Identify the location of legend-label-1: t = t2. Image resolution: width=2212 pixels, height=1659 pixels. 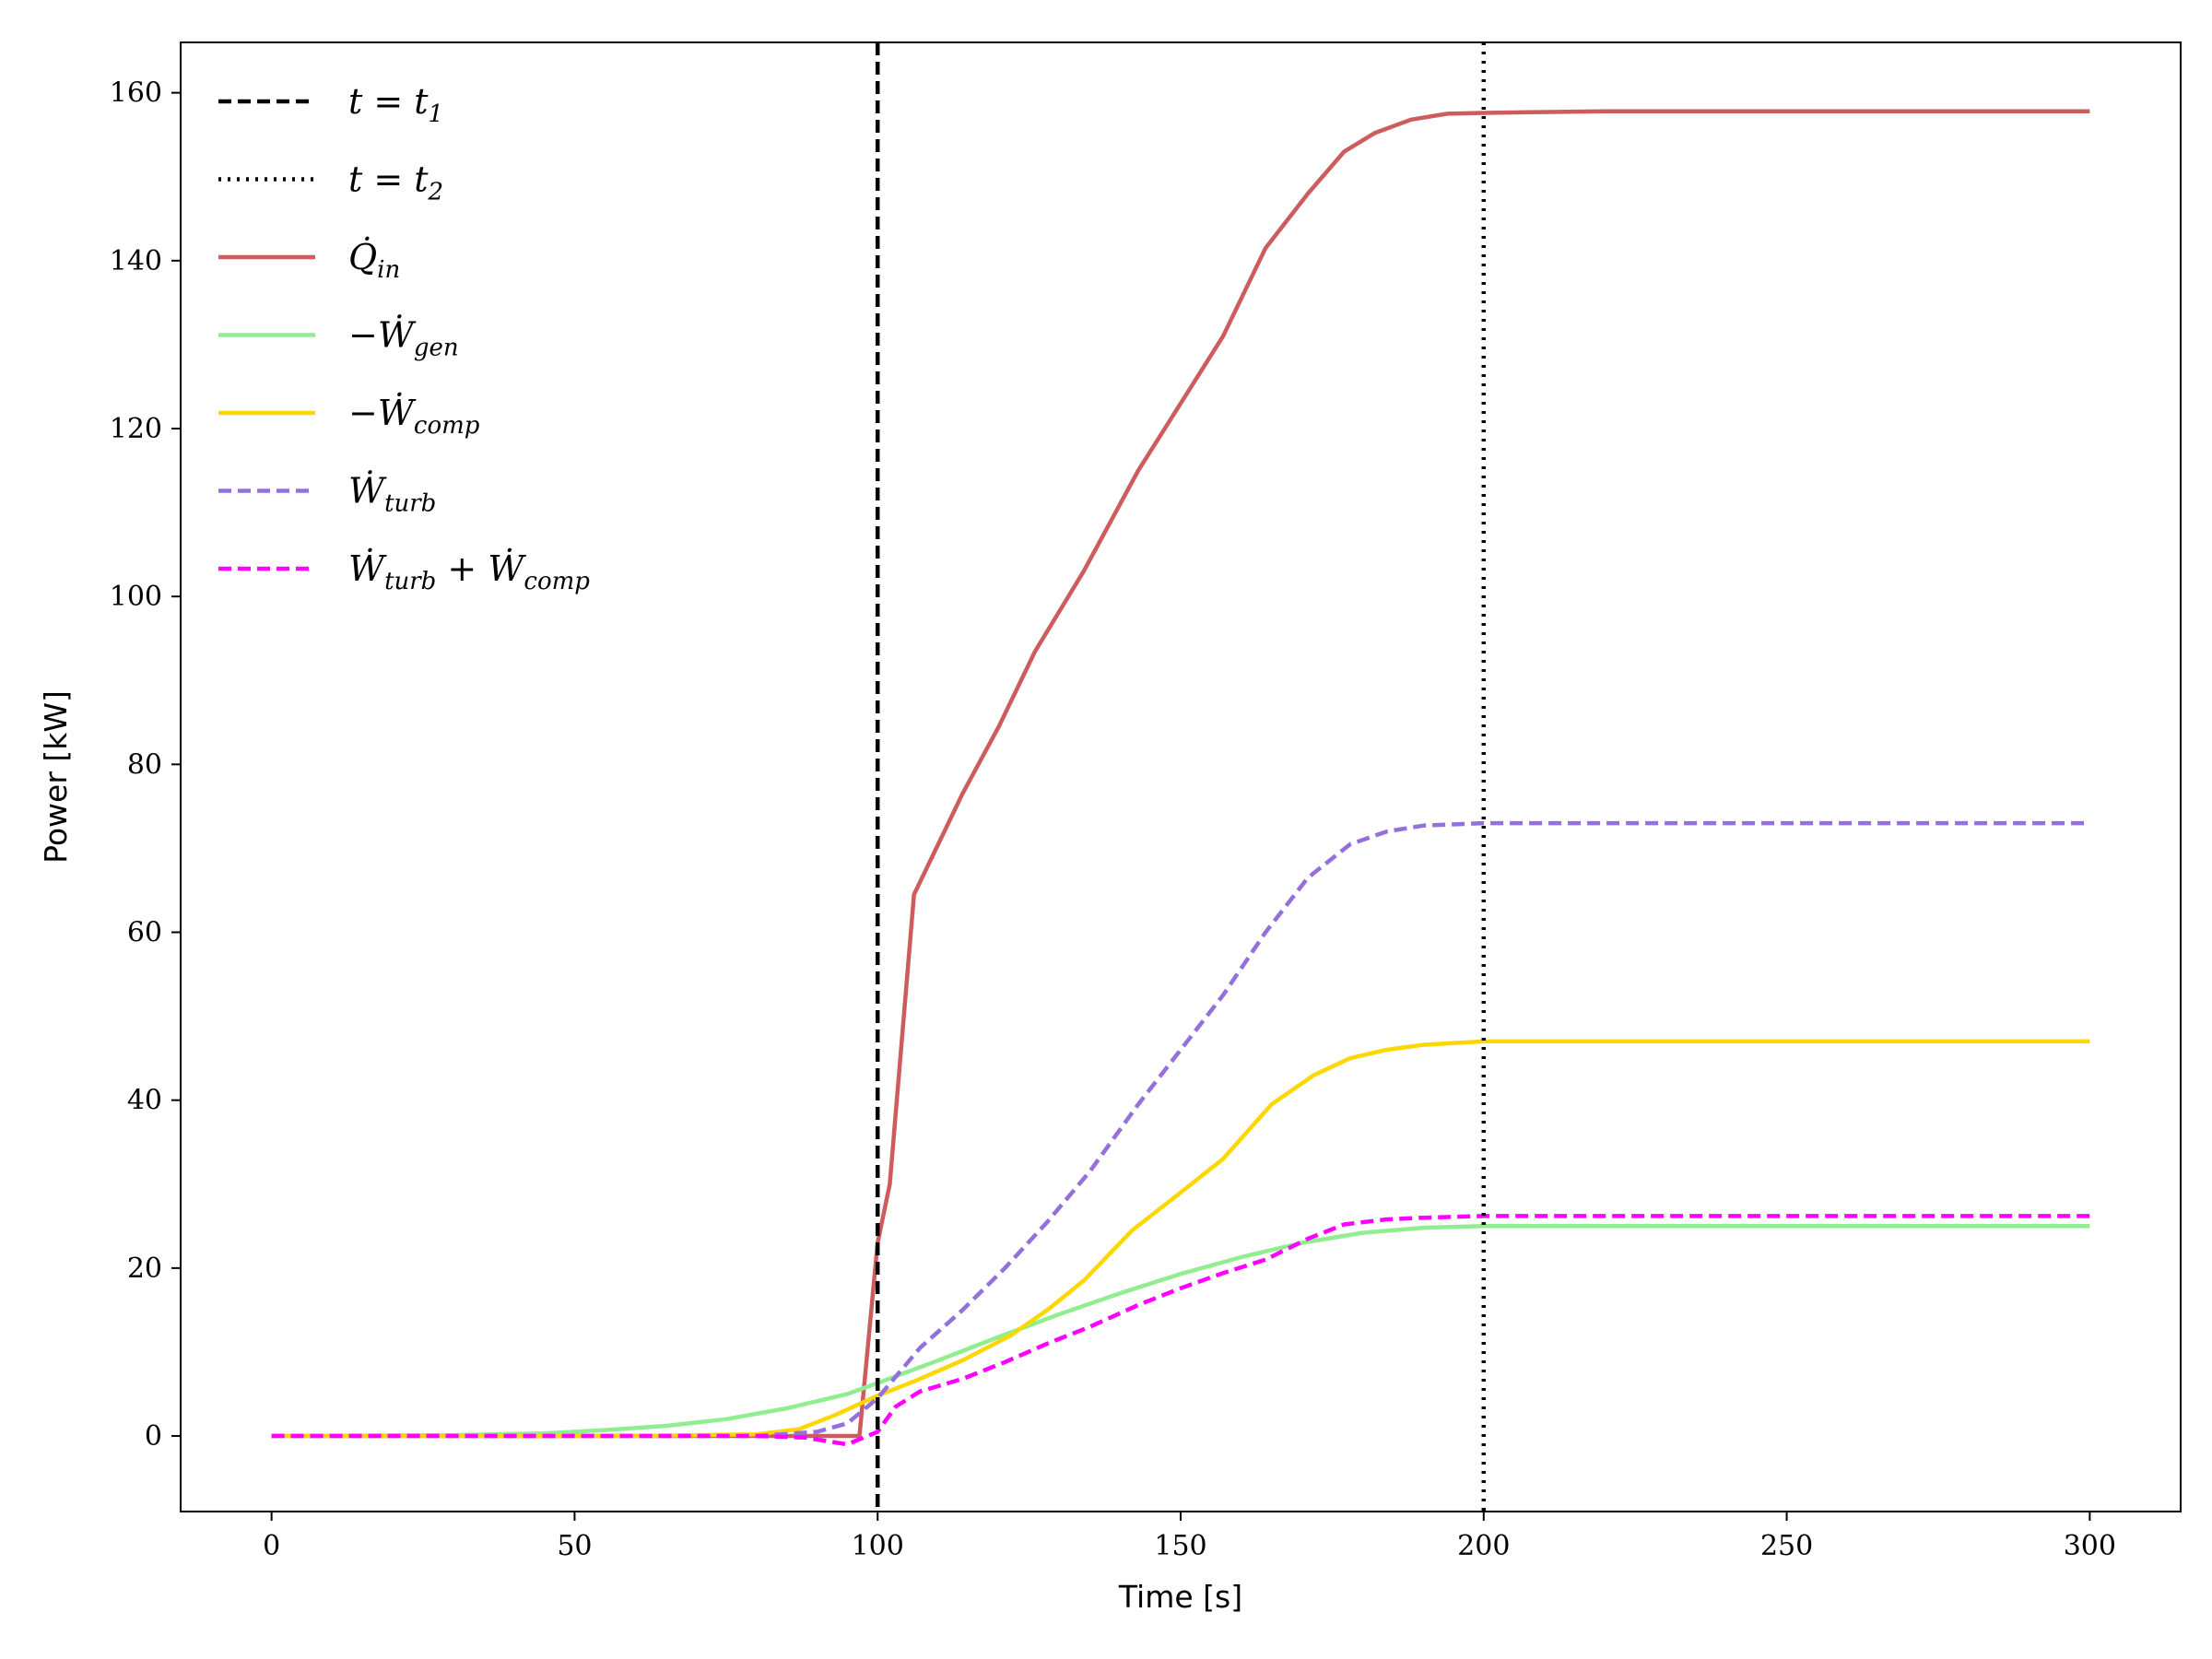
(395, 182).